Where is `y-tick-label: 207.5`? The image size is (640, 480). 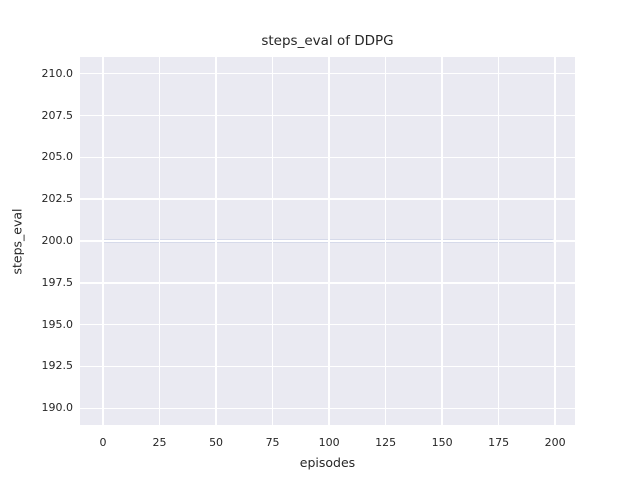 y-tick-label: 207.5 is located at coordinates (57, 115).